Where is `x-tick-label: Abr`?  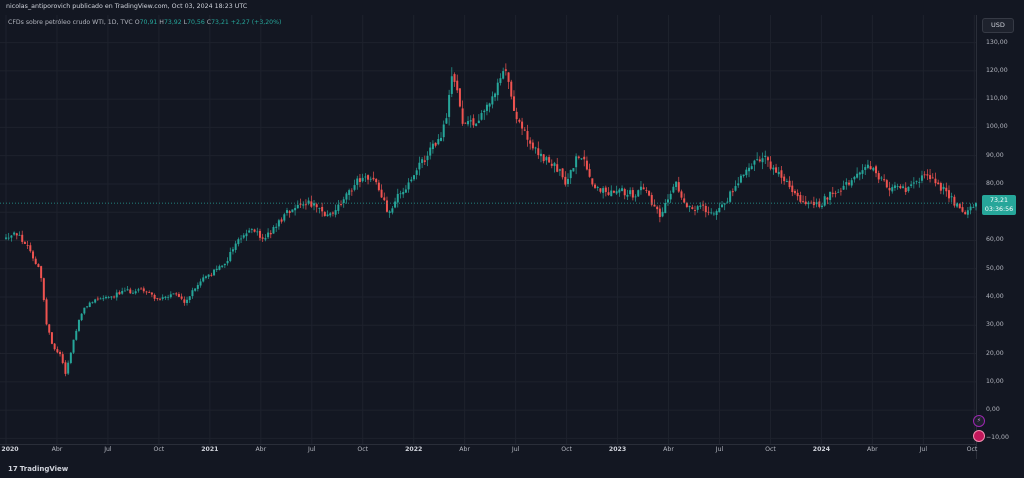 x-tick-label: Abr is located at coordinates (872, 449).